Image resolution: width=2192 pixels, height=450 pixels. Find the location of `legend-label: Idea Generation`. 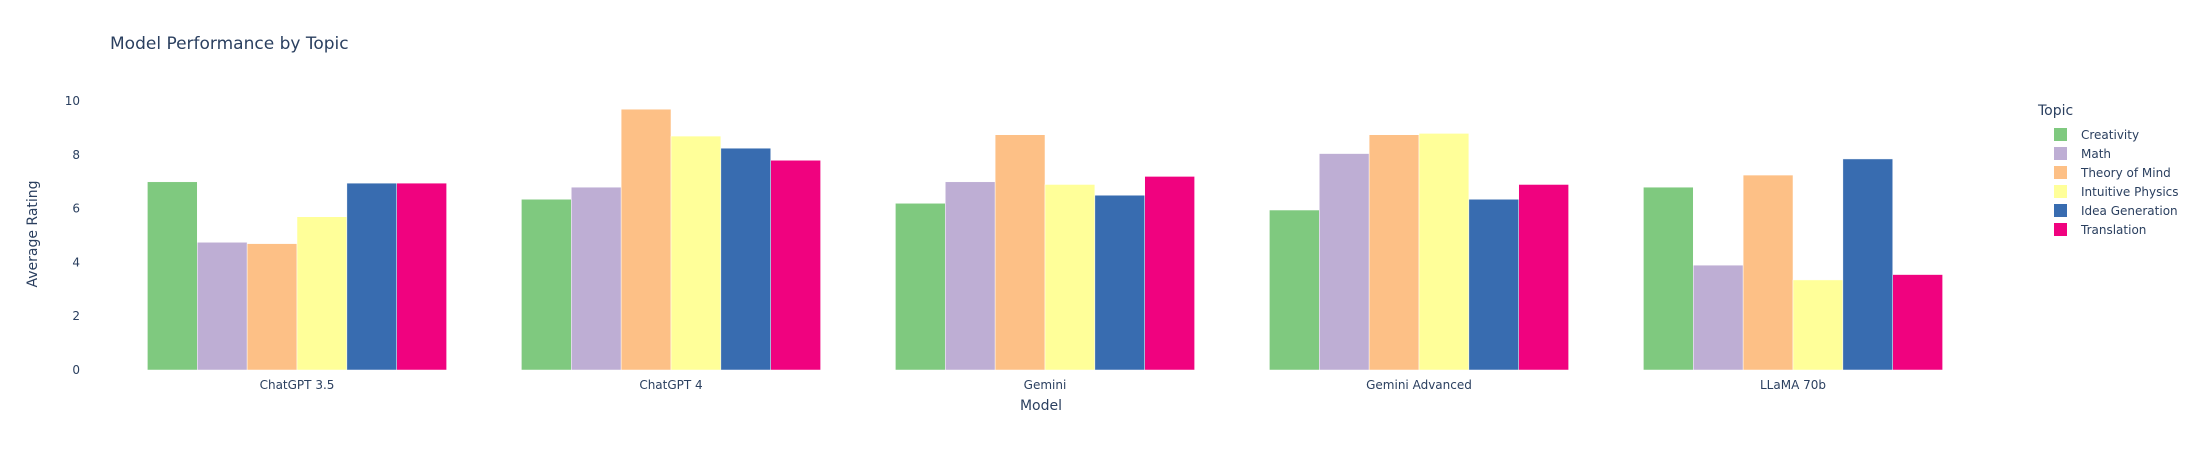

legend-label: Idea Generation is located at coordinates (2129, 210).